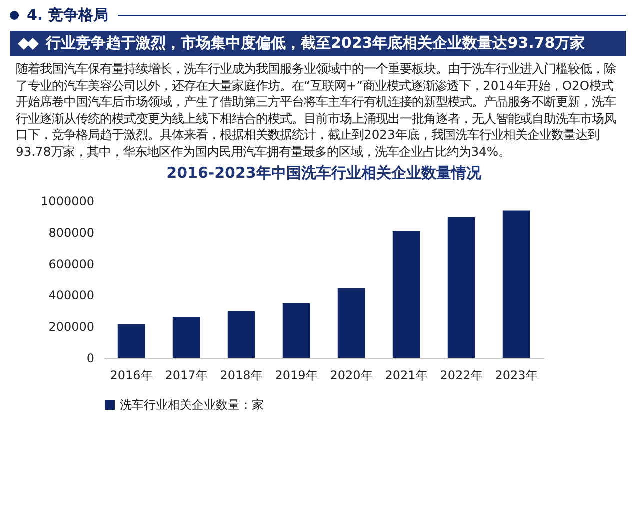  What do you see at coordinates (71, 264) in the screenshot?
I see `y-tick-label: 600000` at bounding box center [71, 264].